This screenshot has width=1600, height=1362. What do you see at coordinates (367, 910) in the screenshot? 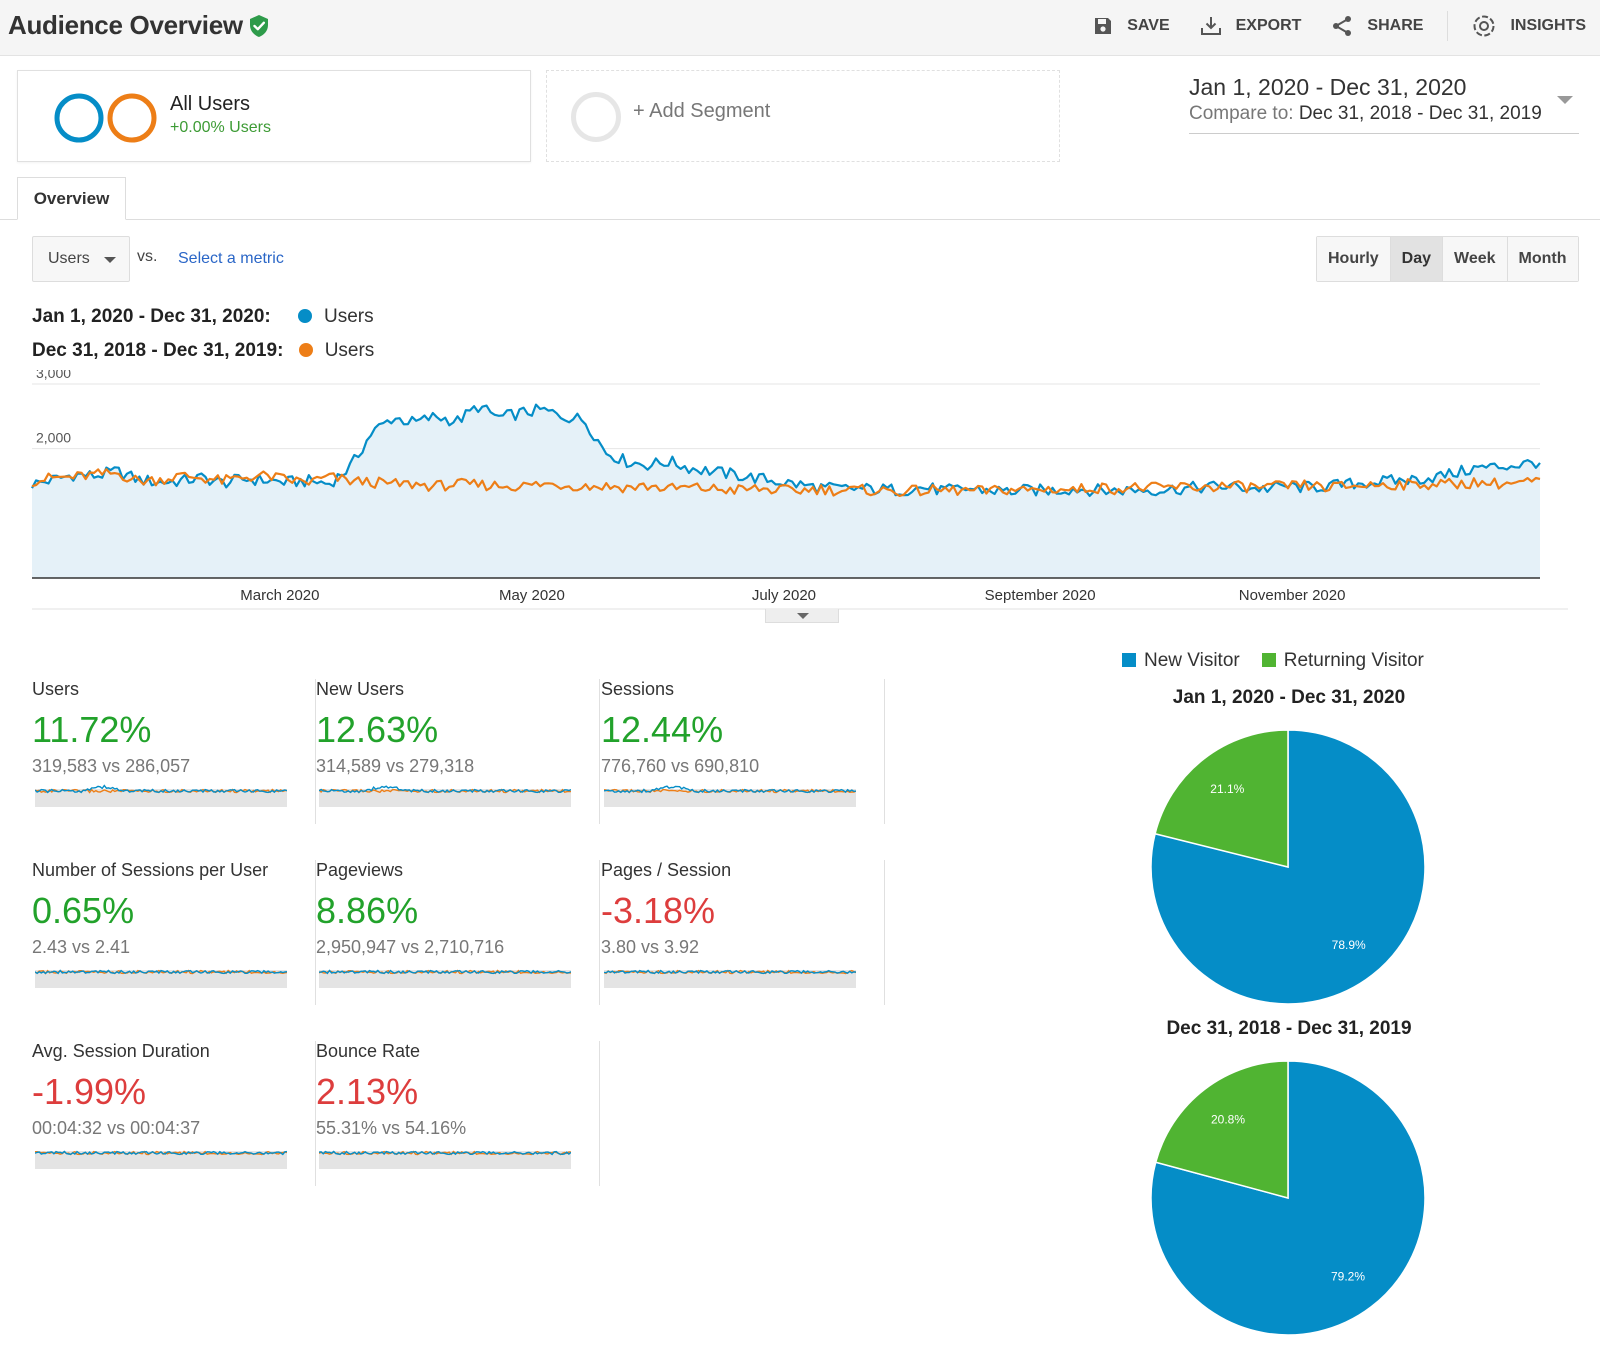
I see `scorecard-change: 8.86%` at bounding box center [367, 910].